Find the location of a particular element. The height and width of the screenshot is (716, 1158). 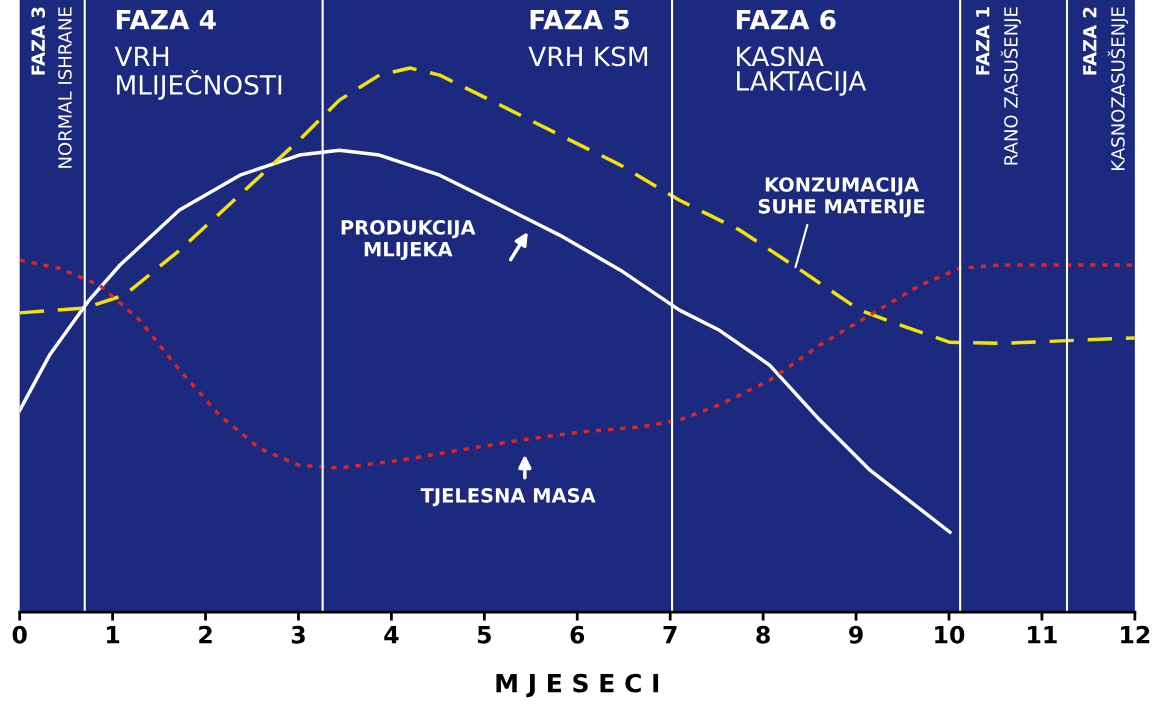

x-tick-label: 10 is located at coordinates (950, 634).